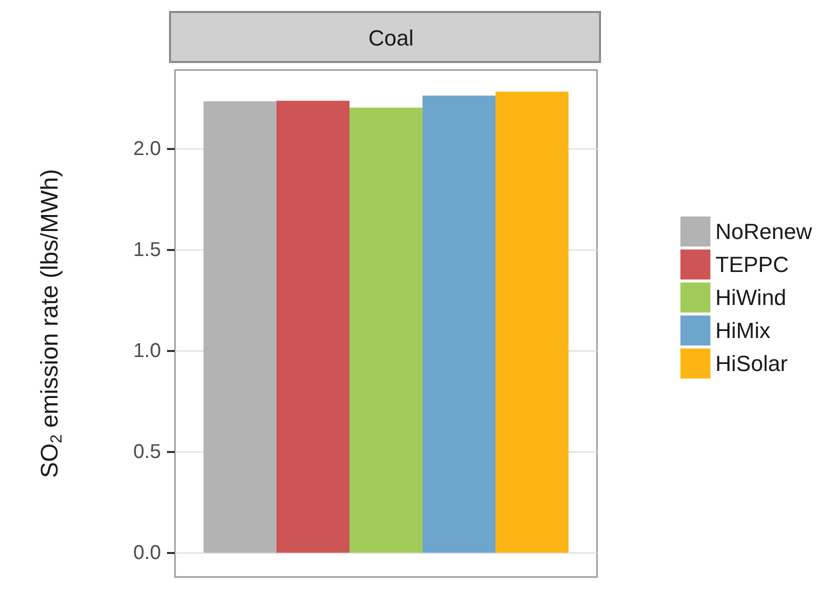 The image size is (837, 595). What do you see at coordinates (147, 553) in the screenshot?
I see `y-tick-label: 0.0` at bounding box center [147, 553].